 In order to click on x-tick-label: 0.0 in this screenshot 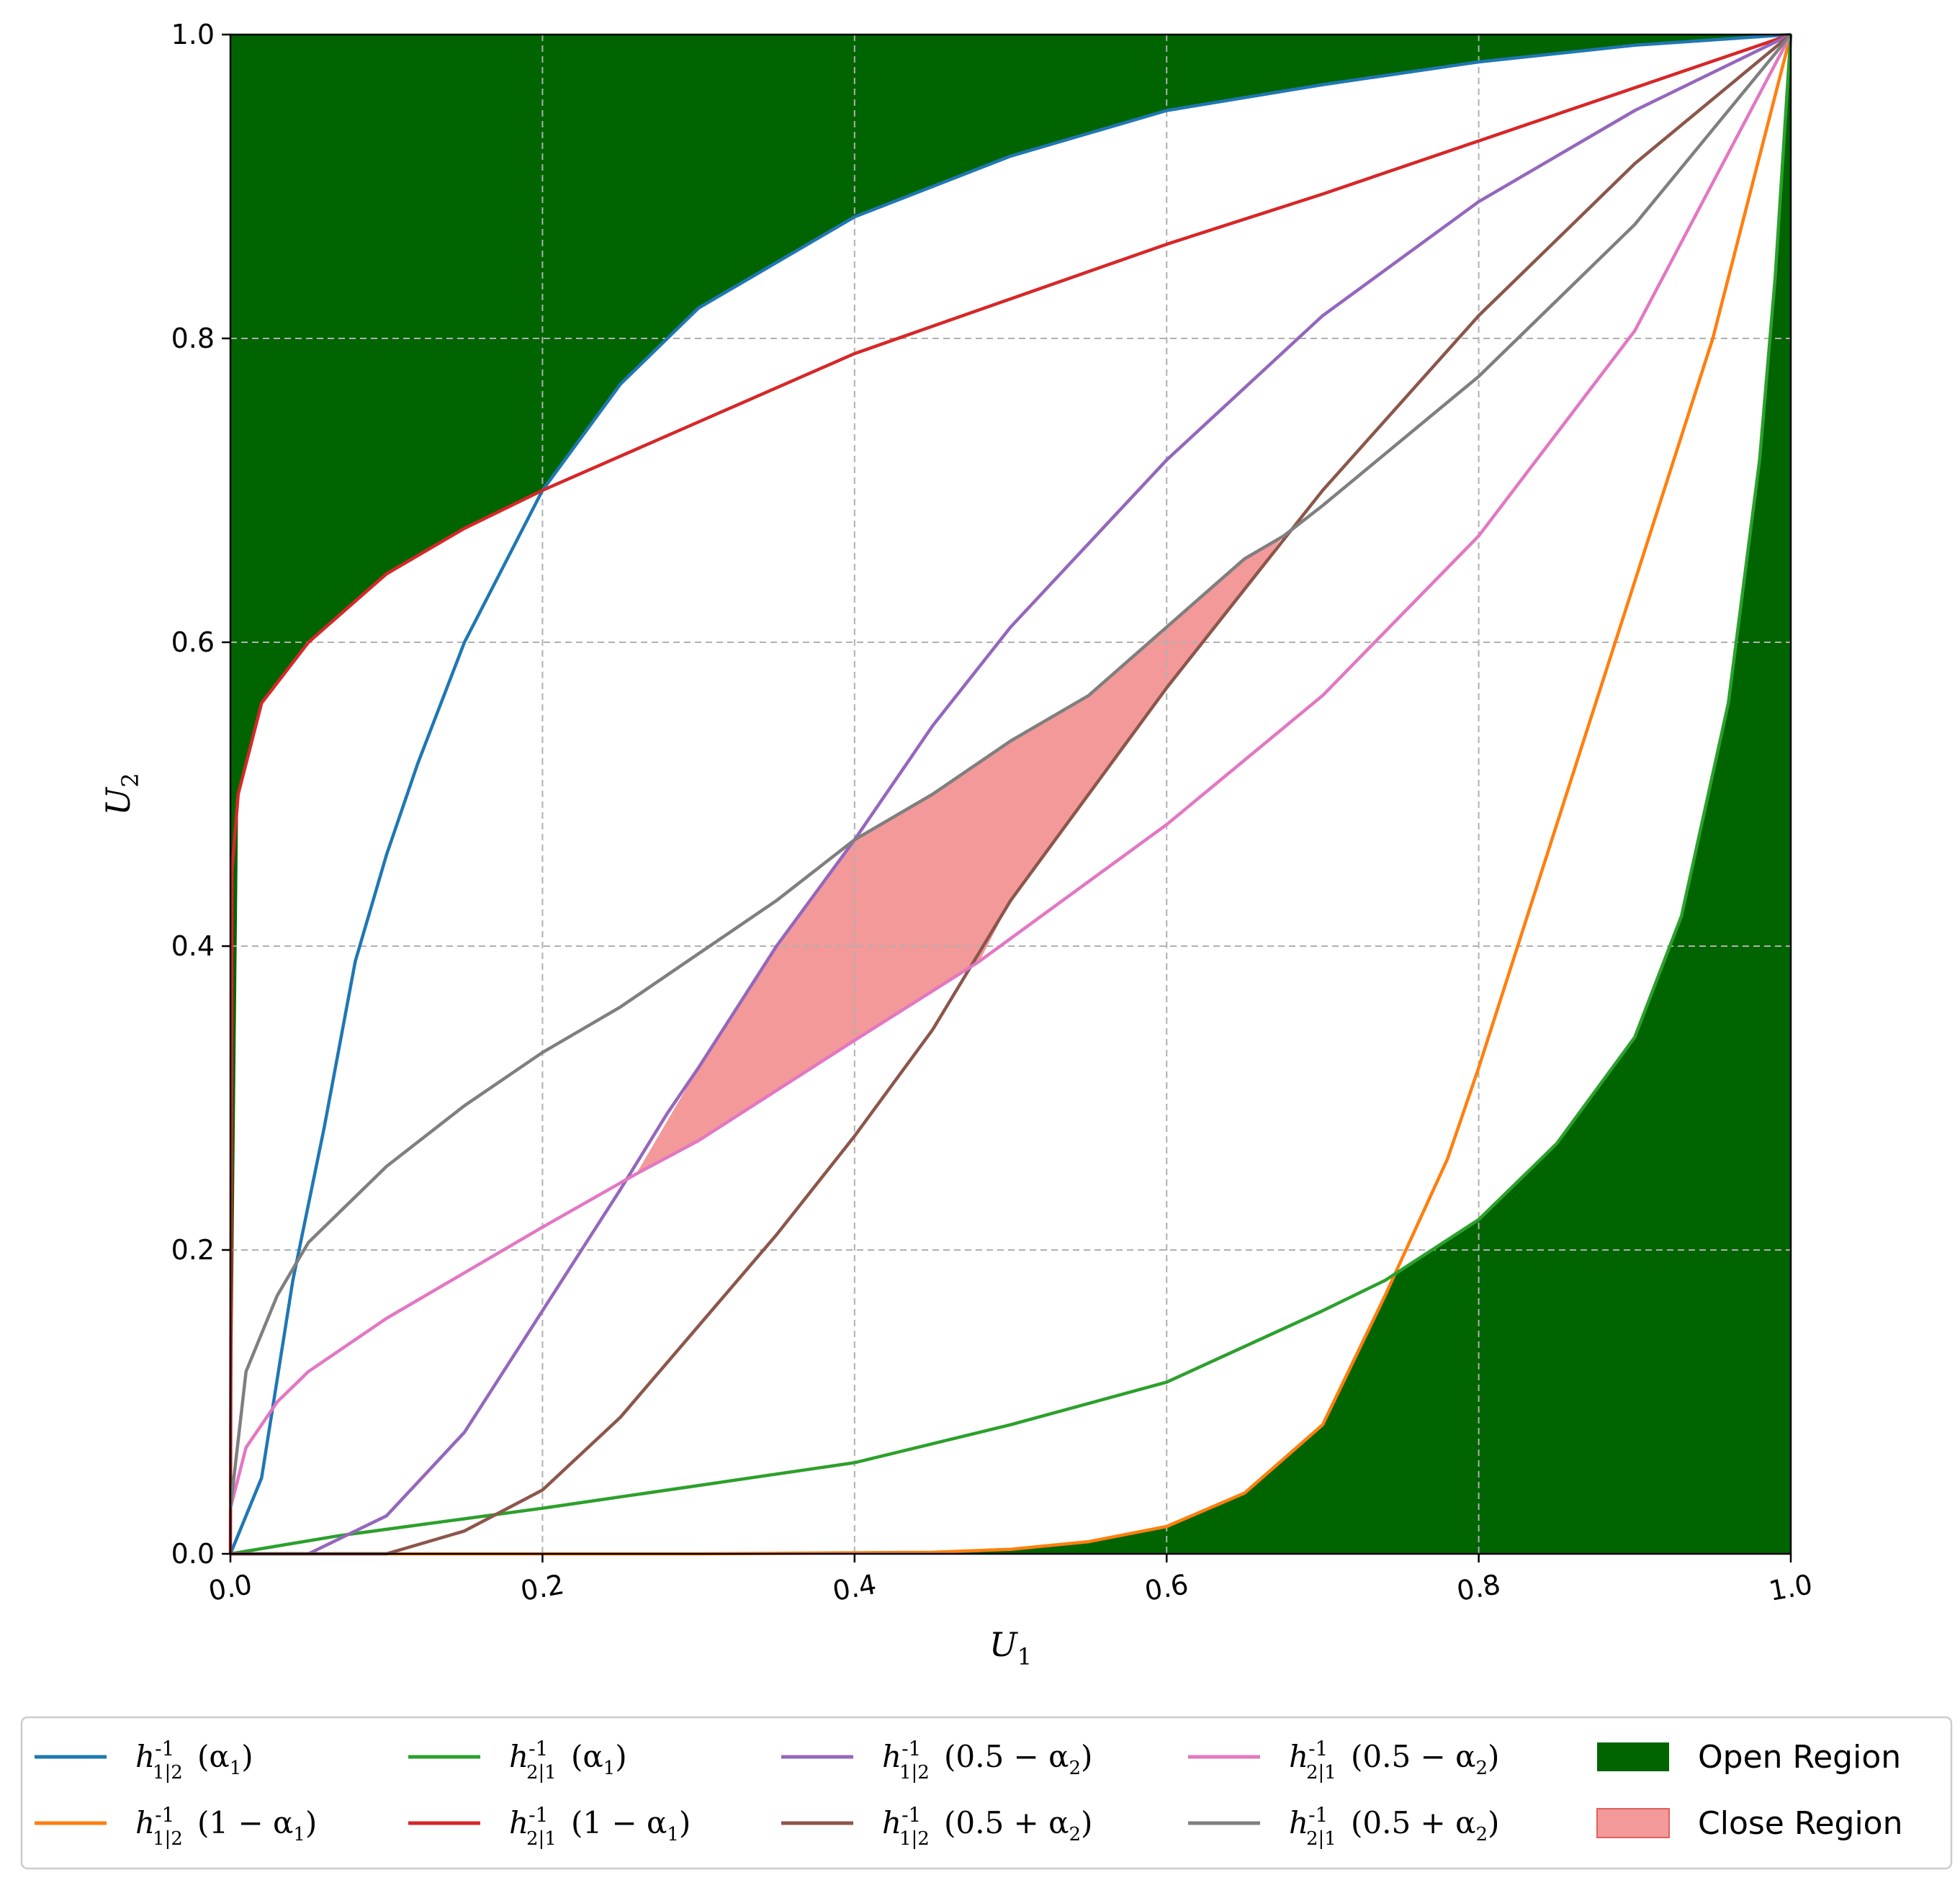, I will do `click(230, 1588)`.